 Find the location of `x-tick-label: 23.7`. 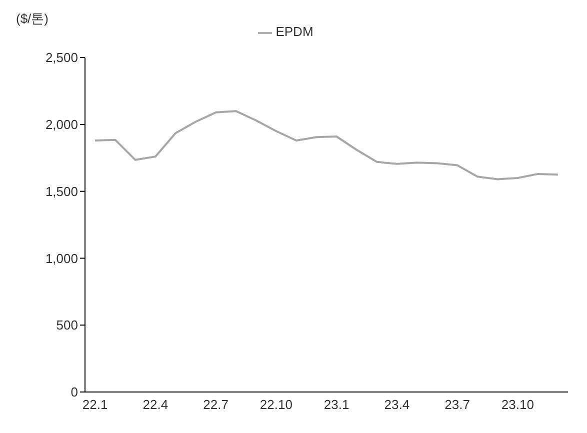

x-tick-label: 23.7 is located at coordinates (457, 404).